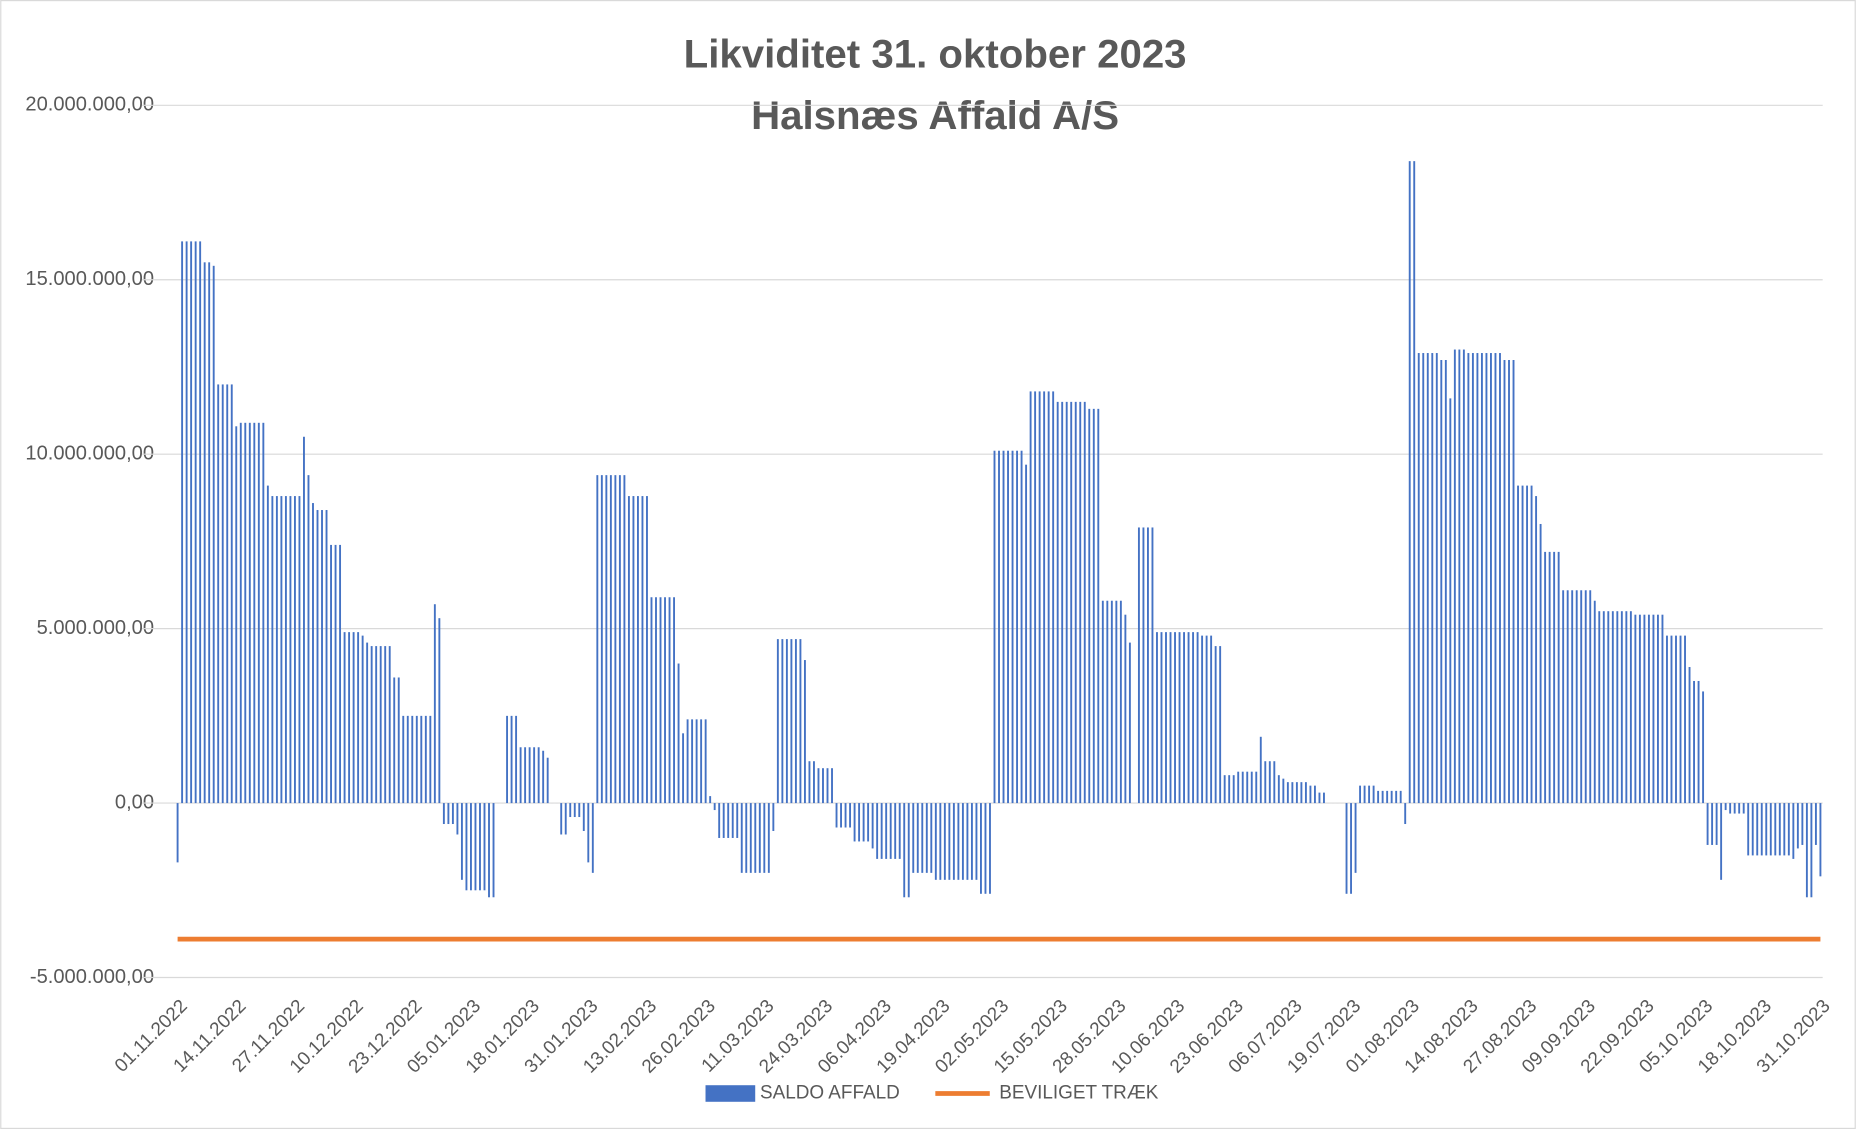 The height and width of the screenshot is (1129, 1856). Describe the element at coordinates (830, 1092) in the screenshot. I see `legend-label: SALDO AFFALD` at that location.